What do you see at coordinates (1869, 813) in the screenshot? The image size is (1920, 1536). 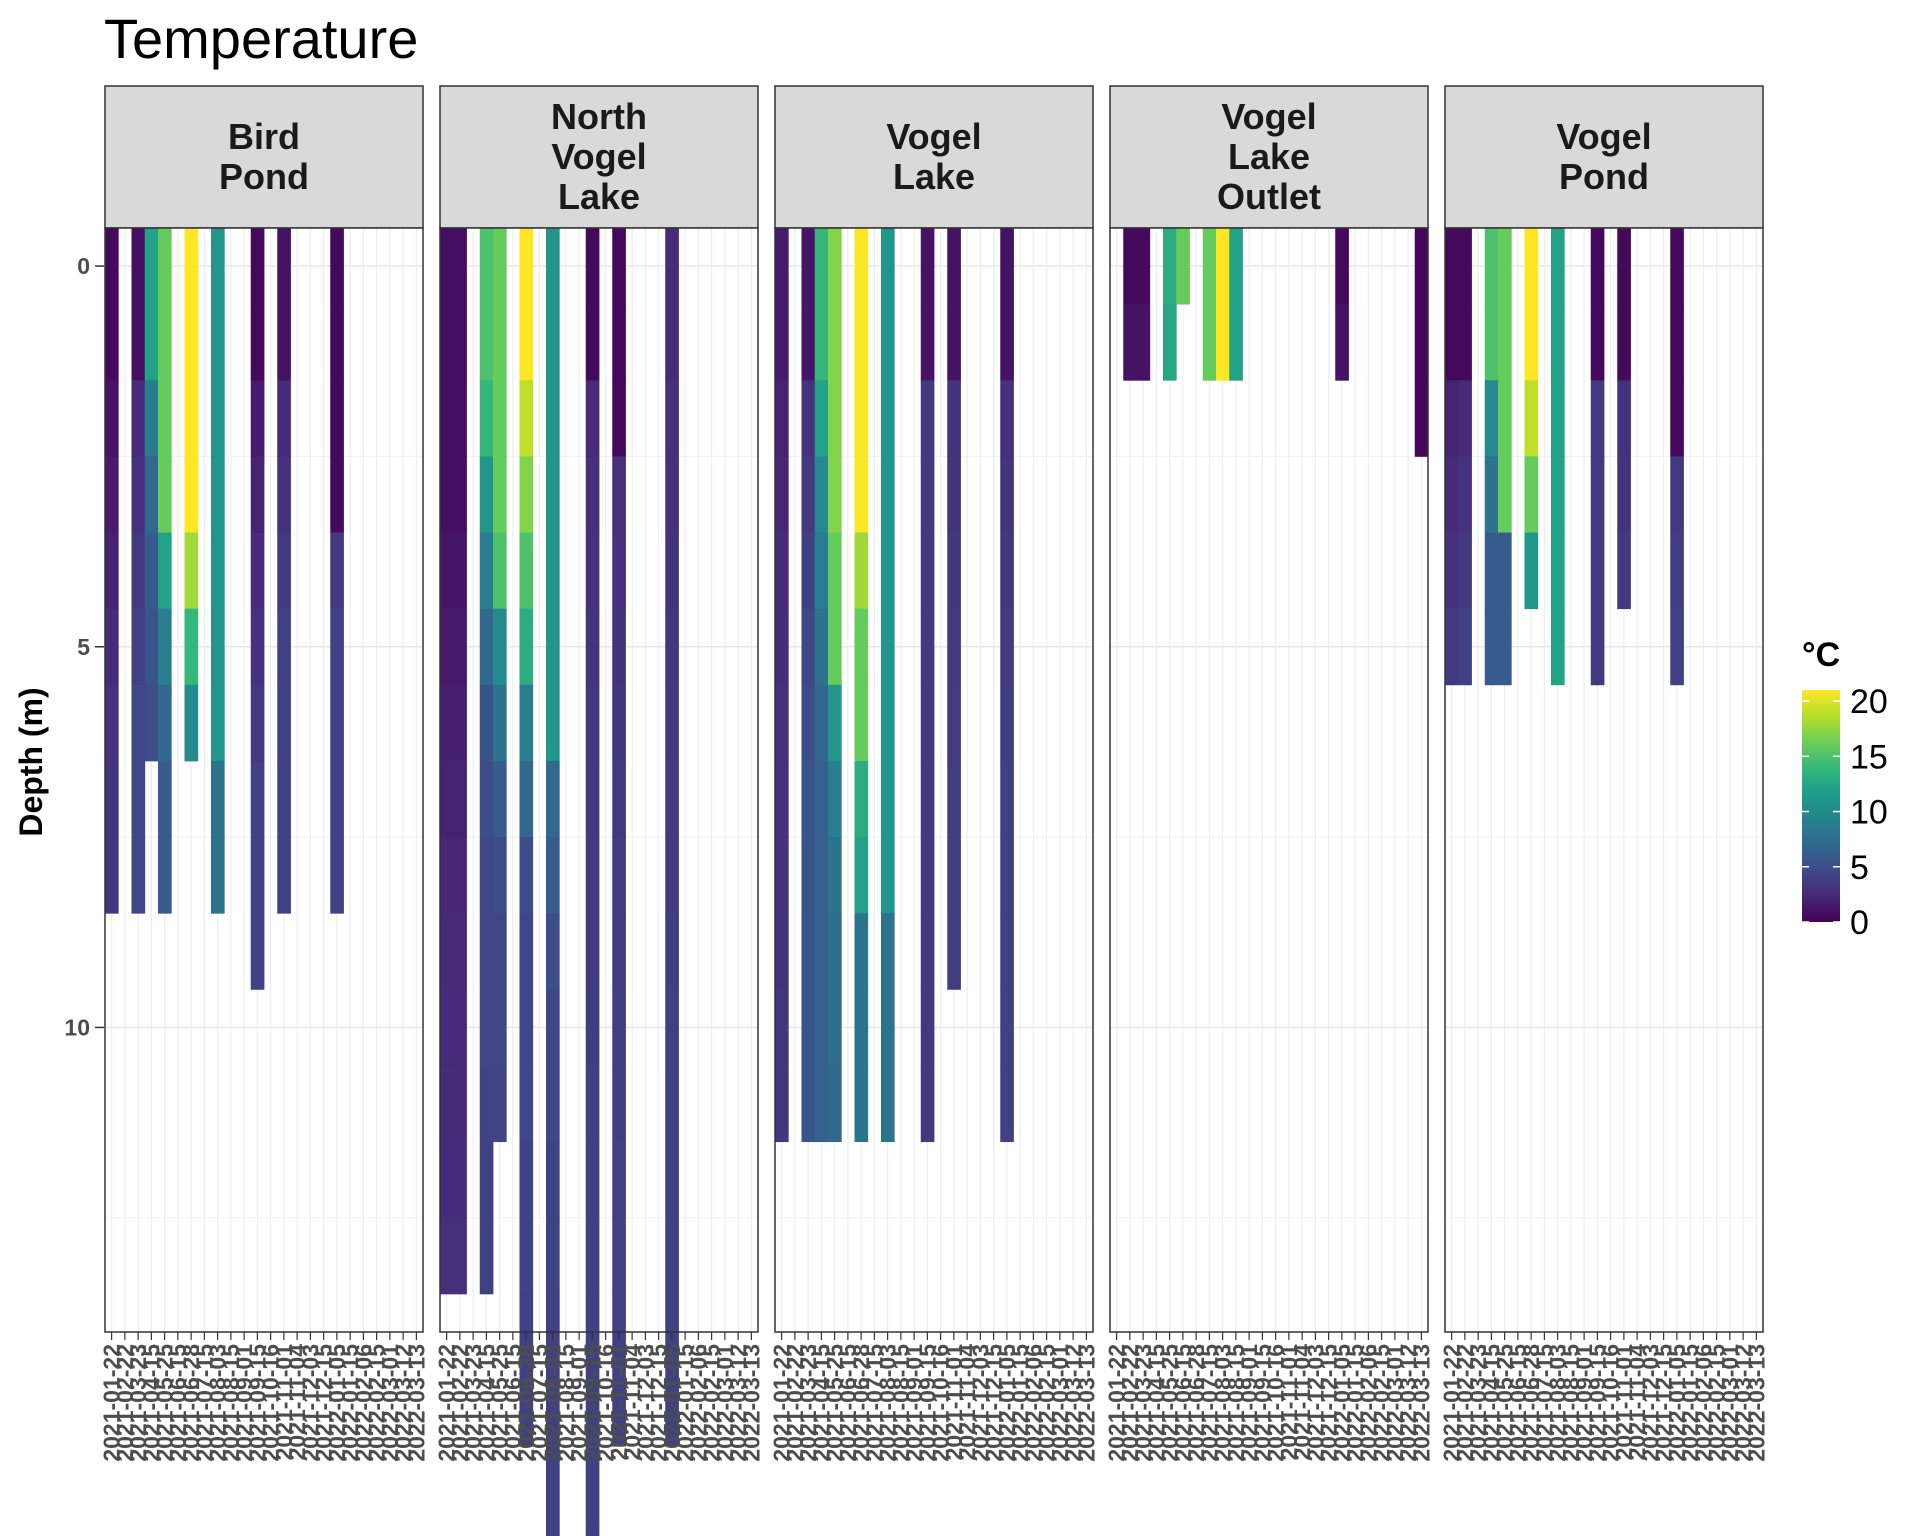 I see `legend-tick-label: 10` at bounding box center [1869, 813].